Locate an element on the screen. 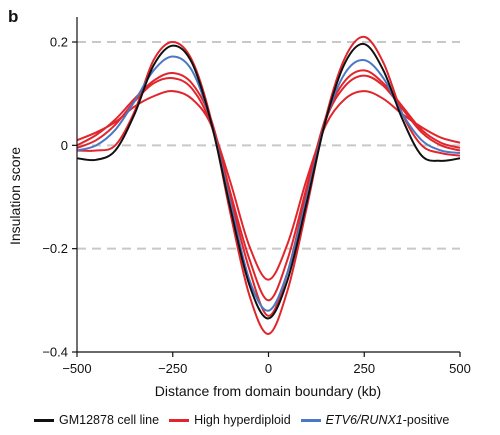  x-tick-label-2: 0 is located at coordinates (268, 368).